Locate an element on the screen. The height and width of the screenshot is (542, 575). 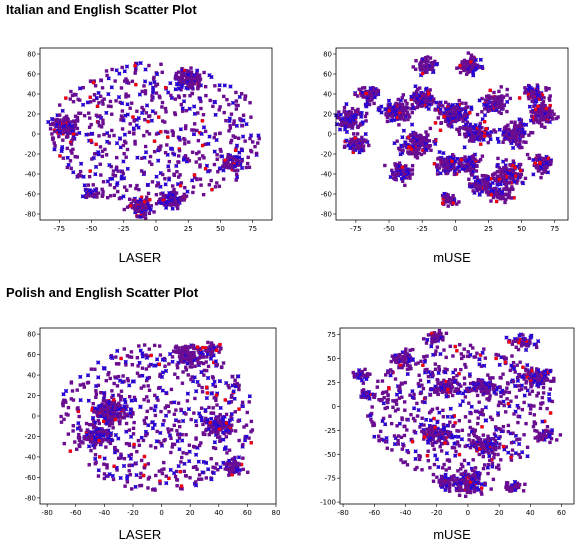
x-tick-label: 25 is located at coordinates (188, 229).